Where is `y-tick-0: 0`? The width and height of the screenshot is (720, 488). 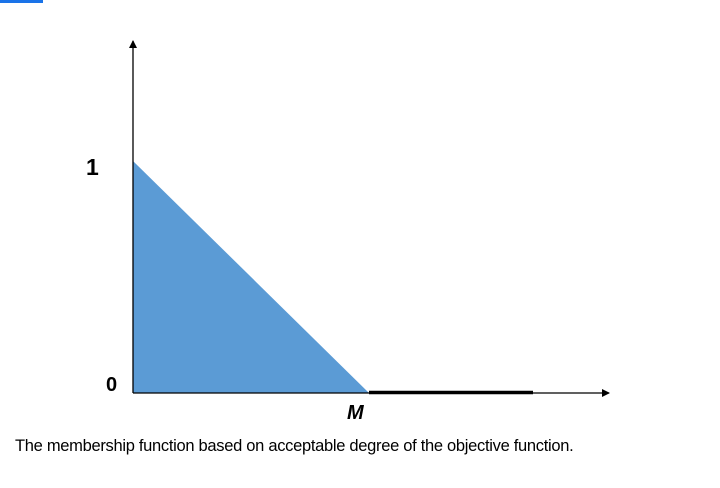 y-tick-0: 0 is located at coordinates (112, 385).